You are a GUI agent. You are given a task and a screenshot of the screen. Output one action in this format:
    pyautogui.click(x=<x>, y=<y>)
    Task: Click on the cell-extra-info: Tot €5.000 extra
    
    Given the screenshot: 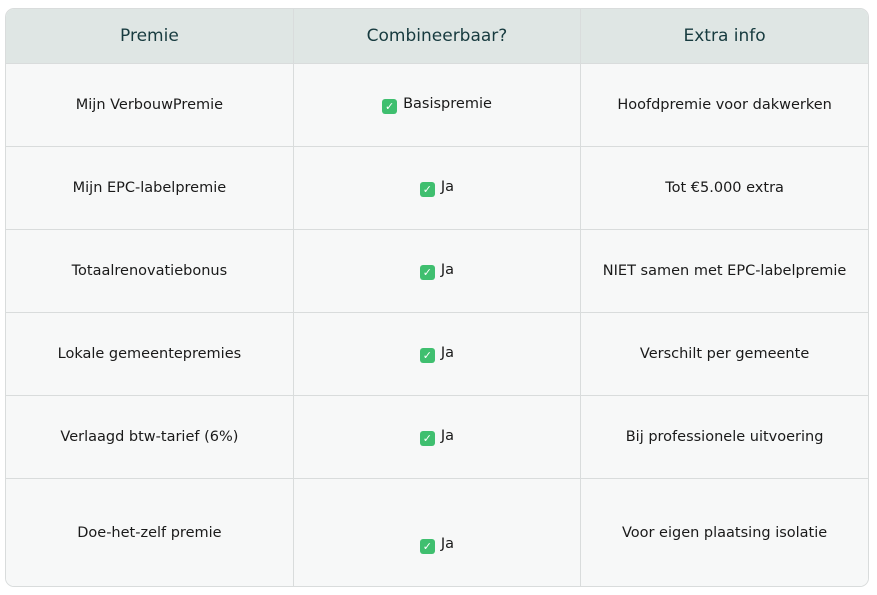 What is the action you would take?
    pyautogui.click(x=724, y=188)
    